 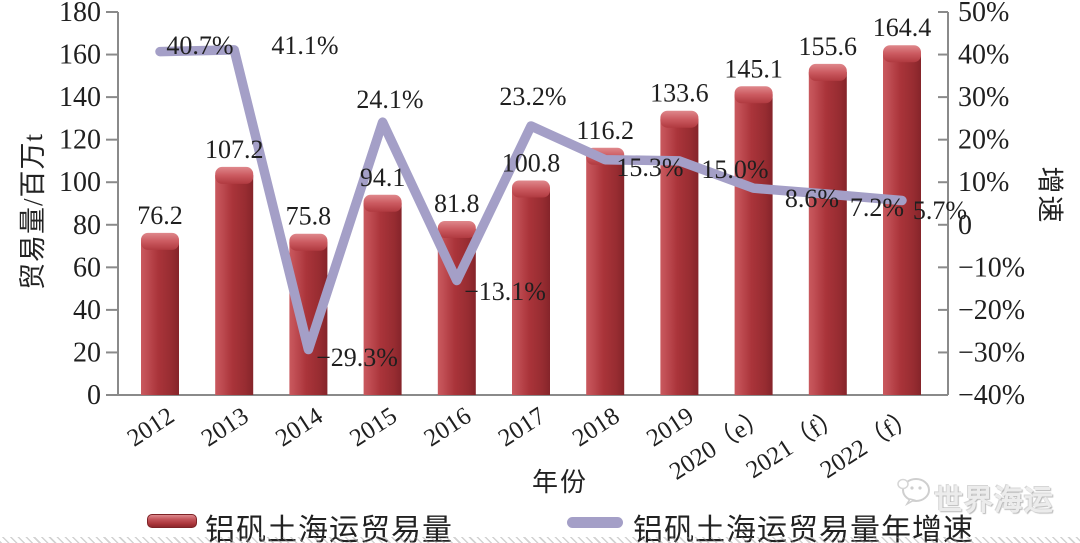 What do you see at coordinates (803, 528) in the screenshot?
I see `legend-line-label: 铝矾土海运贸易量年增速` at bounding box center [803, 528].